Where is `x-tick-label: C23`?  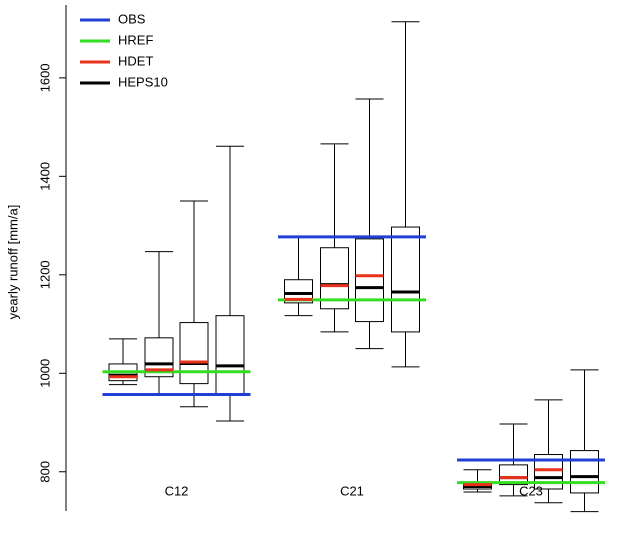
x-tick-label: C23 is located at coordinates (531, 490).